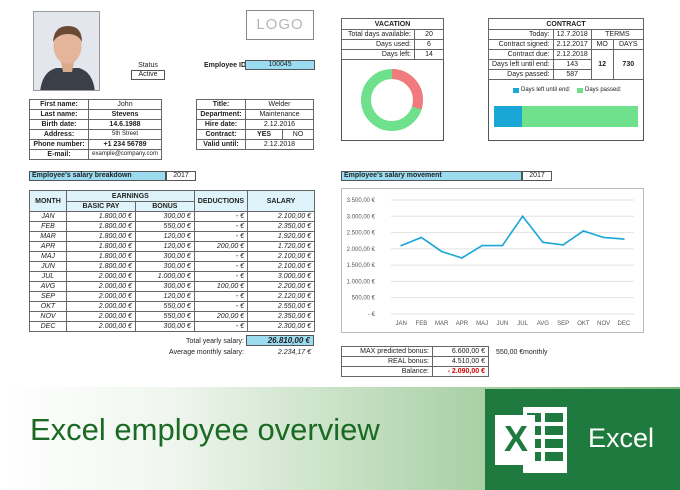 Image resolution: width=680 pixels, height=490 pixels. What do you see at coordinates (602, 64) in the screenshot?
I see `term-months-value: 12` at bounding box center [602, 64].